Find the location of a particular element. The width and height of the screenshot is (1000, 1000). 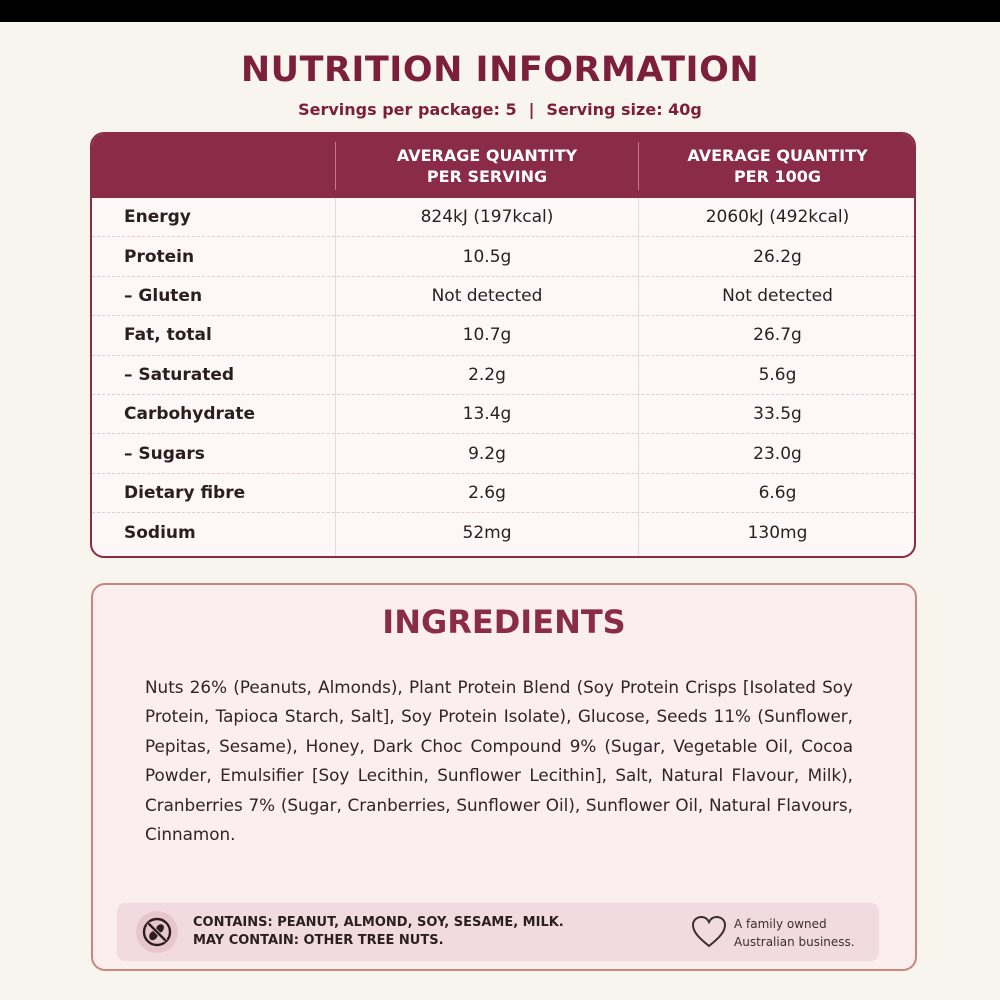

per-serving-value: 2.2g is located at coordinates (487, 374).